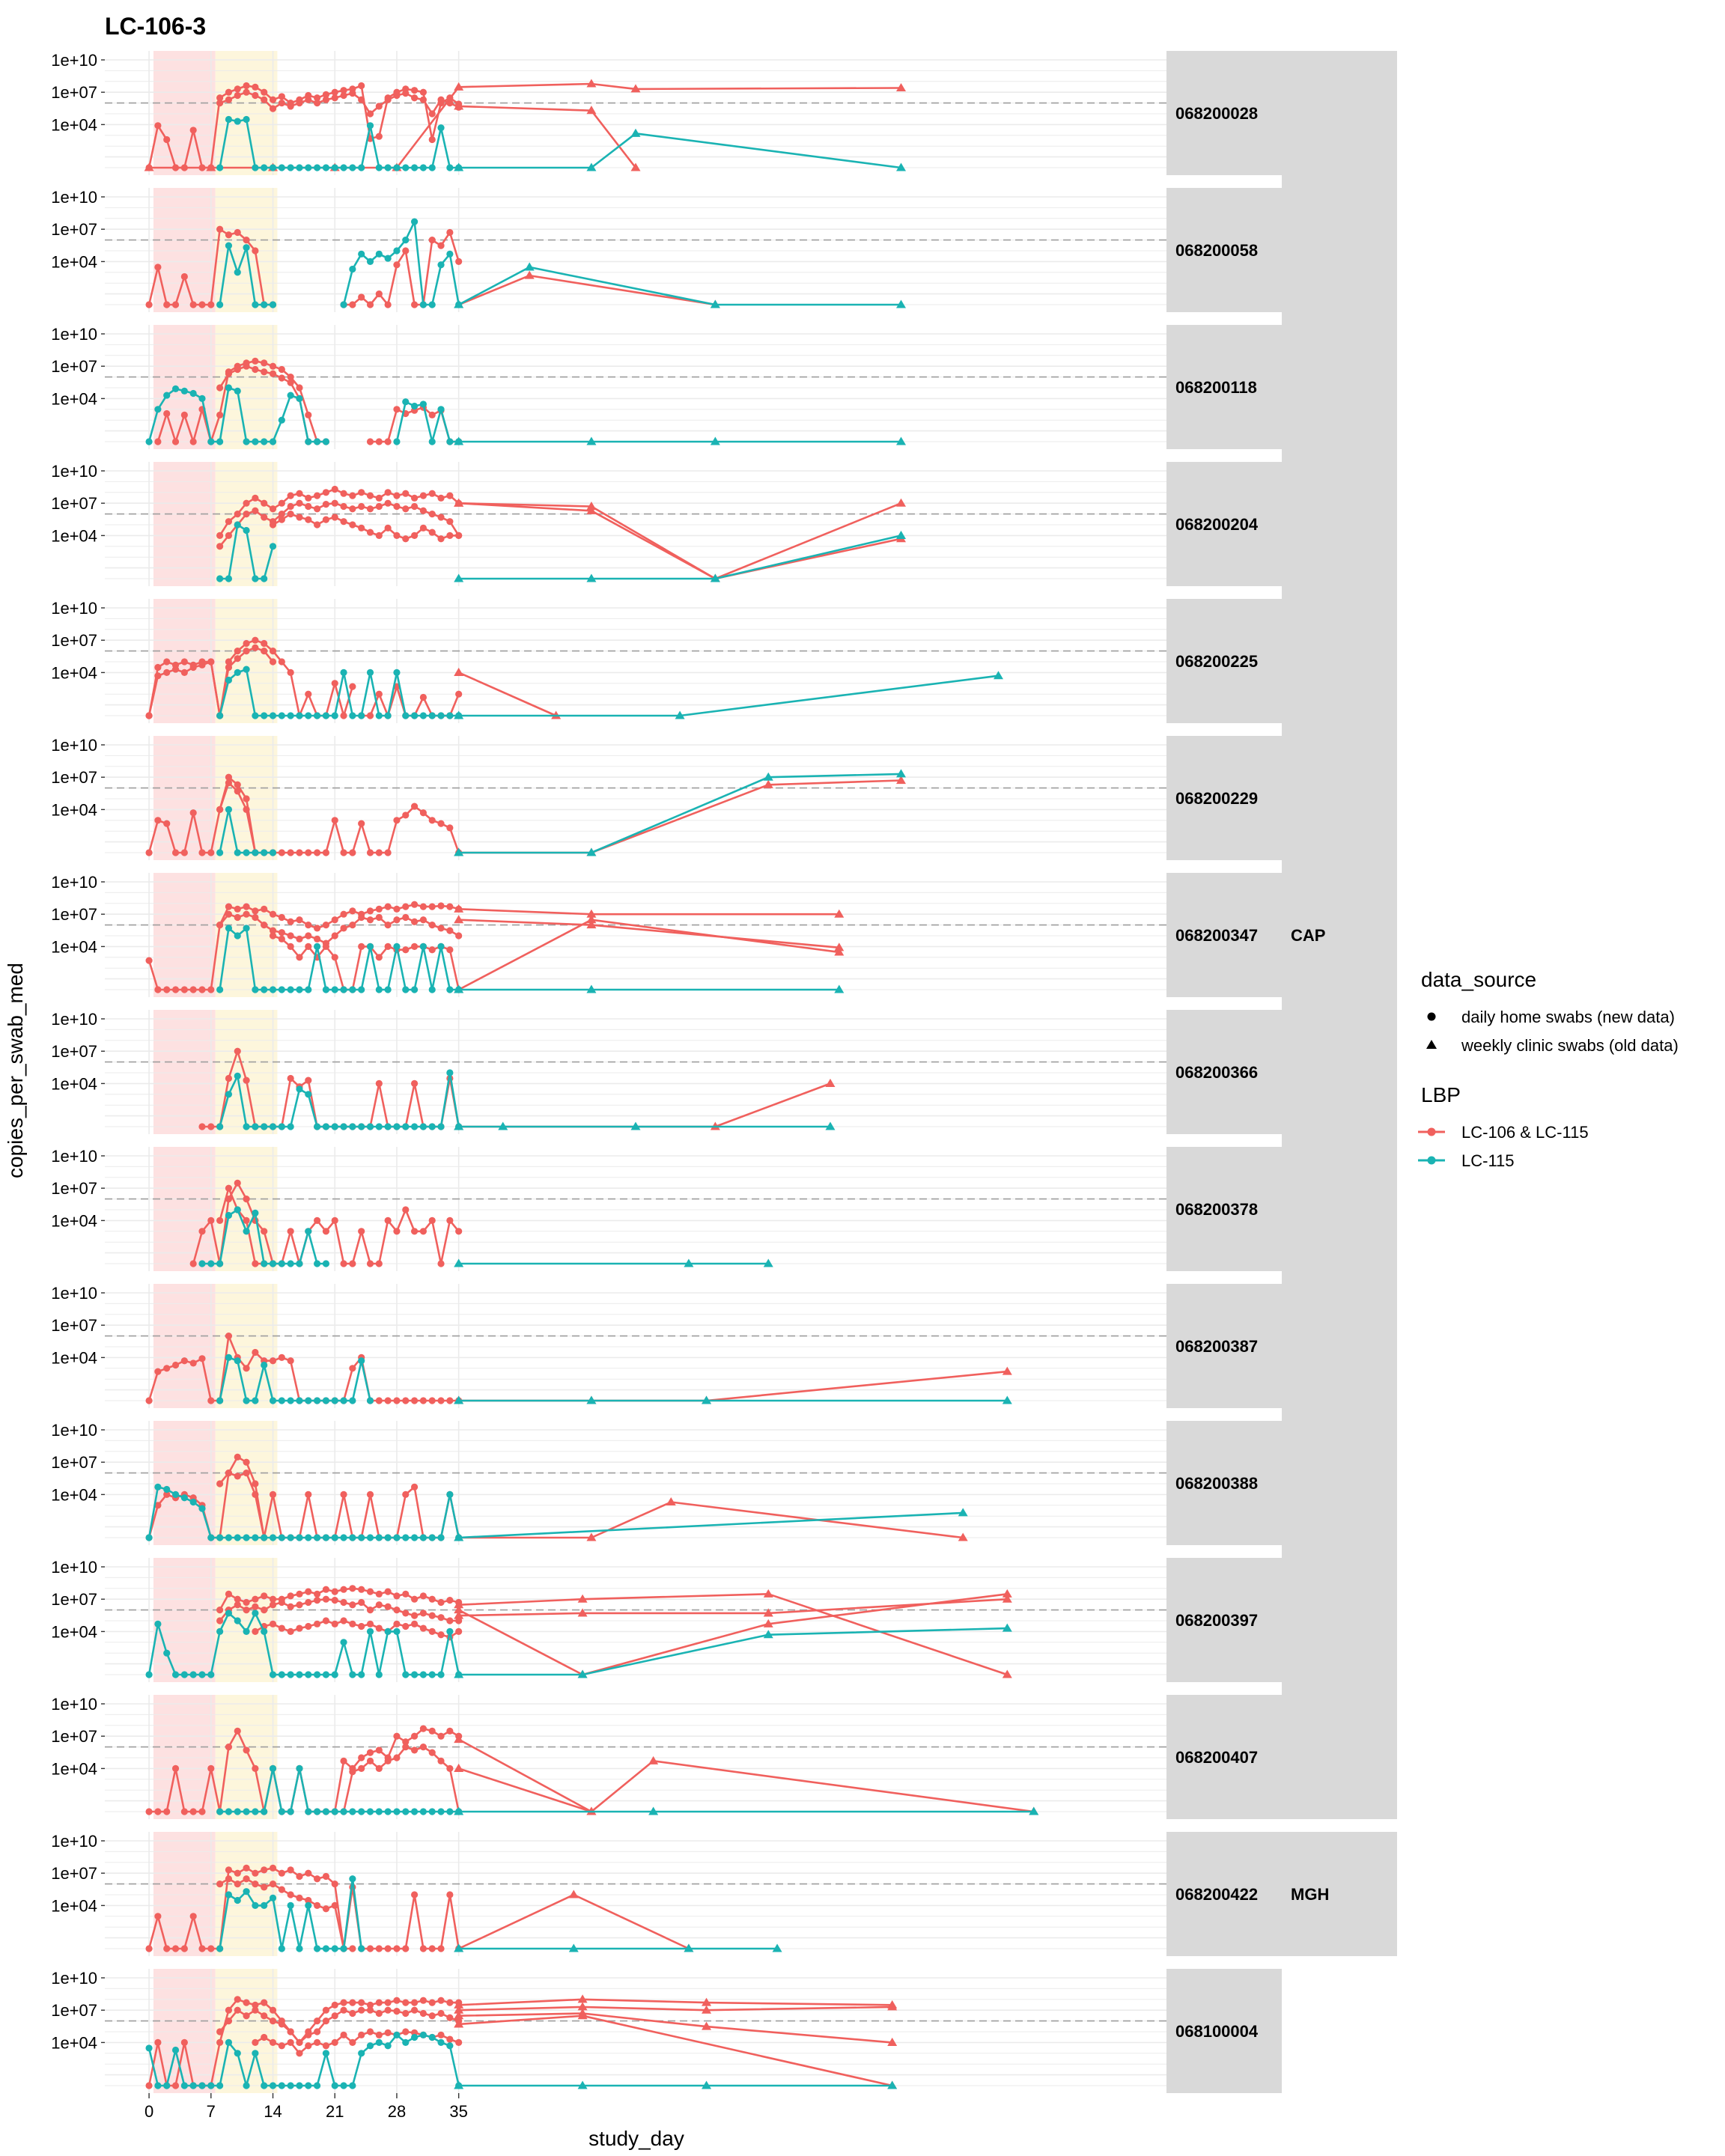 The image size is (1725, 2156). What do you see at coordinates (1224, 387) in the screenshot?
I see `facet-strip` at bounding box center [1224, 387].